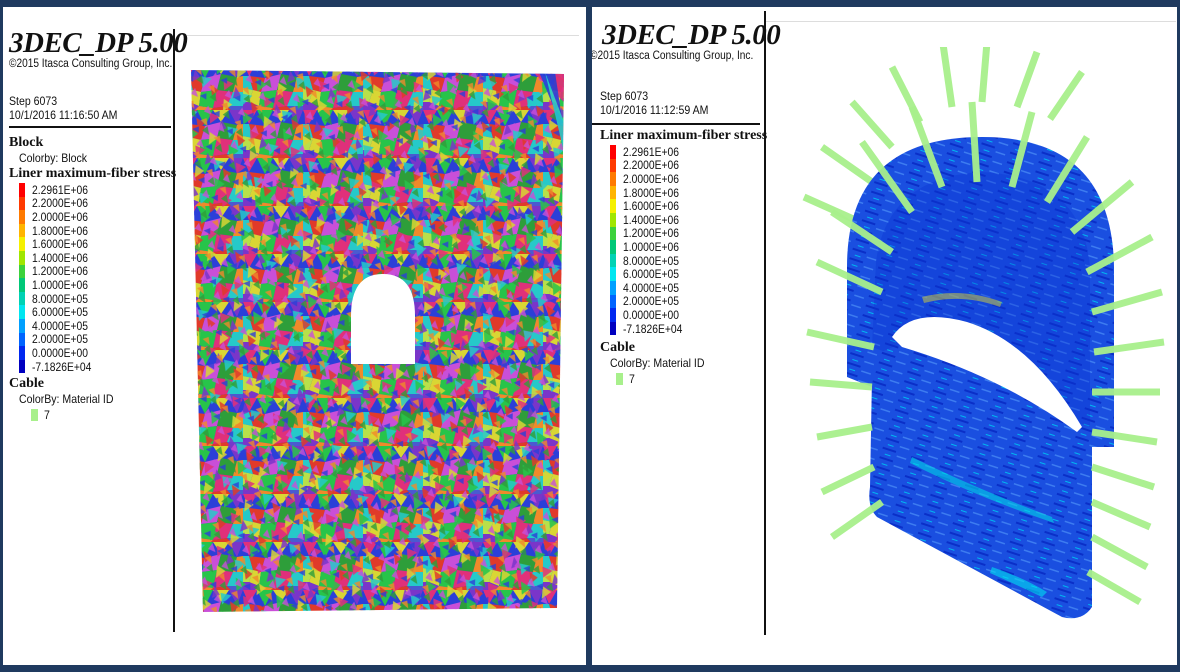 This screenshot has height=672, width=1180. I want to click on scale-label: 1.4000E+06, so click(60, 257).